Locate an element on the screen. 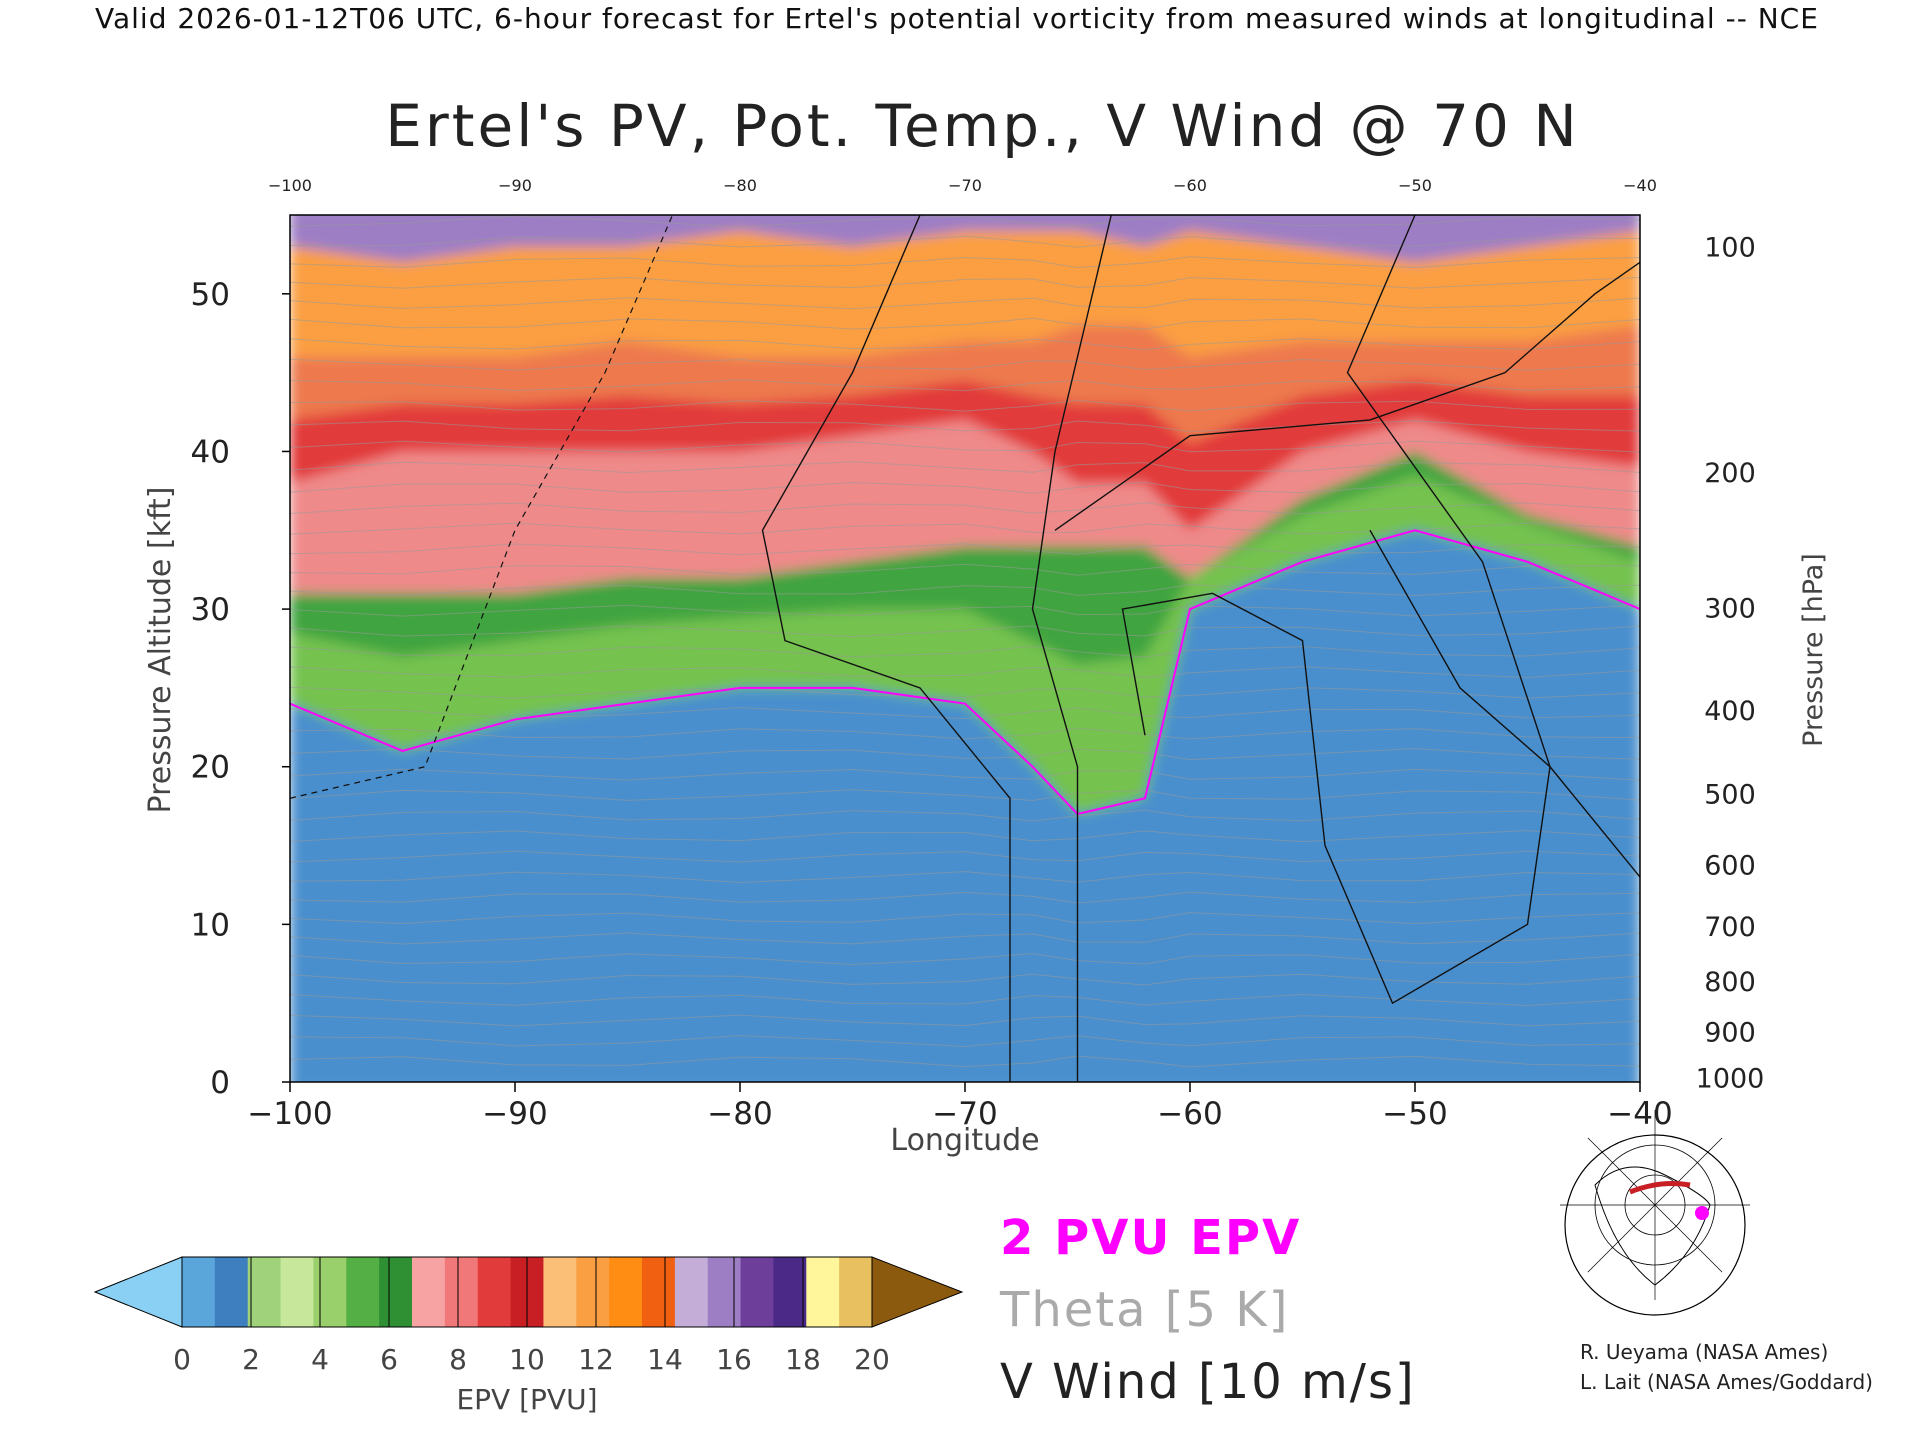 This screenshot has height=1440, width=1920. colorbar: 0 2 4 6 8 10 12 14 16 18 20 EPV [PVU] is located at coordinates (528, 1336).